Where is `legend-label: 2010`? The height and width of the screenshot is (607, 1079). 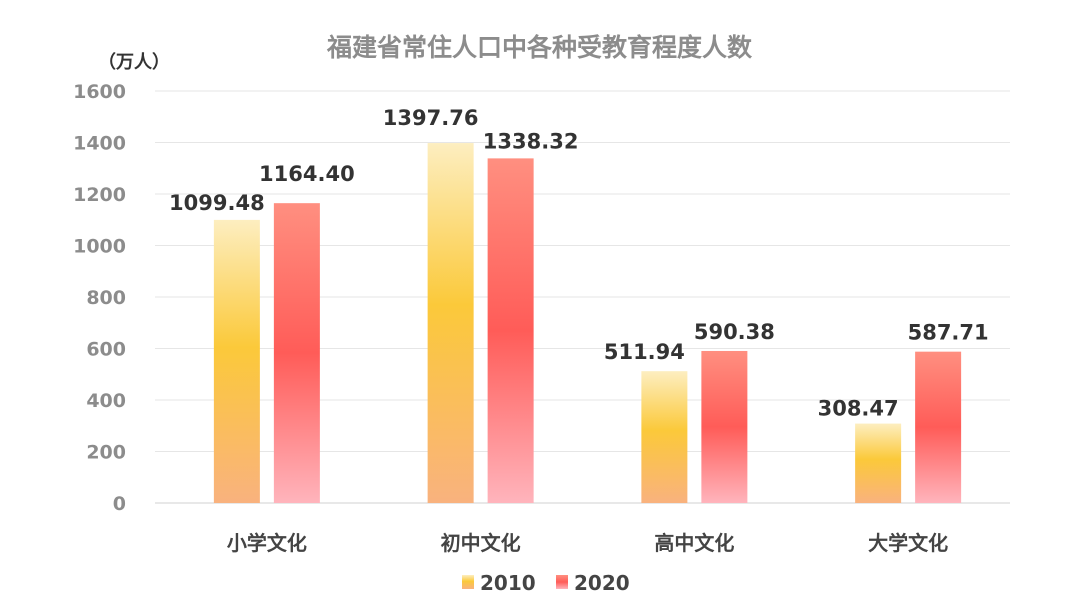
legend-label: 2010 is located at coordinates (508, 583).